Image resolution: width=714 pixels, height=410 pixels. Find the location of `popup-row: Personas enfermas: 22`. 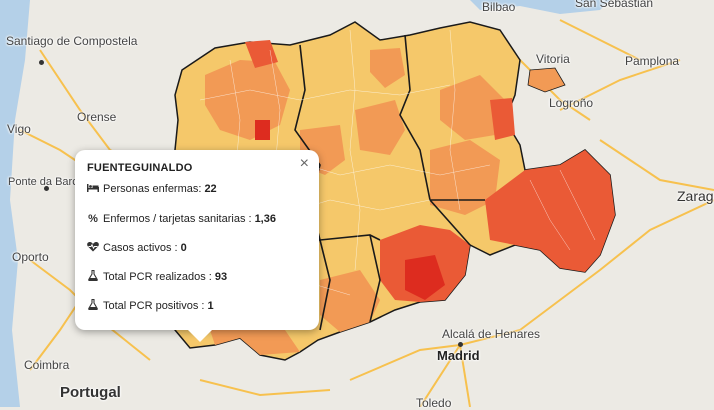

popup-row: Personas enfermas: 22 is located at coordinates (152, 189).